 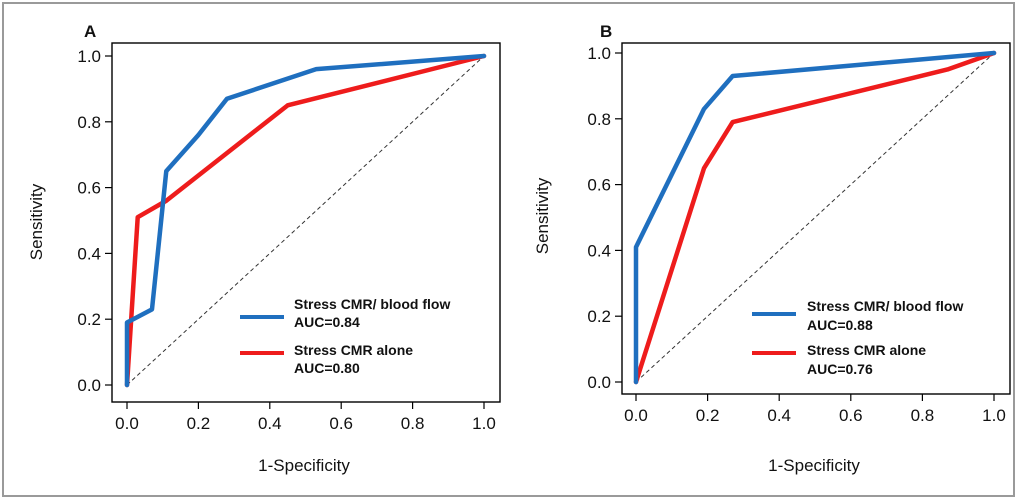 I want to click on panel-a-label: A, so click(x=90, y=31).